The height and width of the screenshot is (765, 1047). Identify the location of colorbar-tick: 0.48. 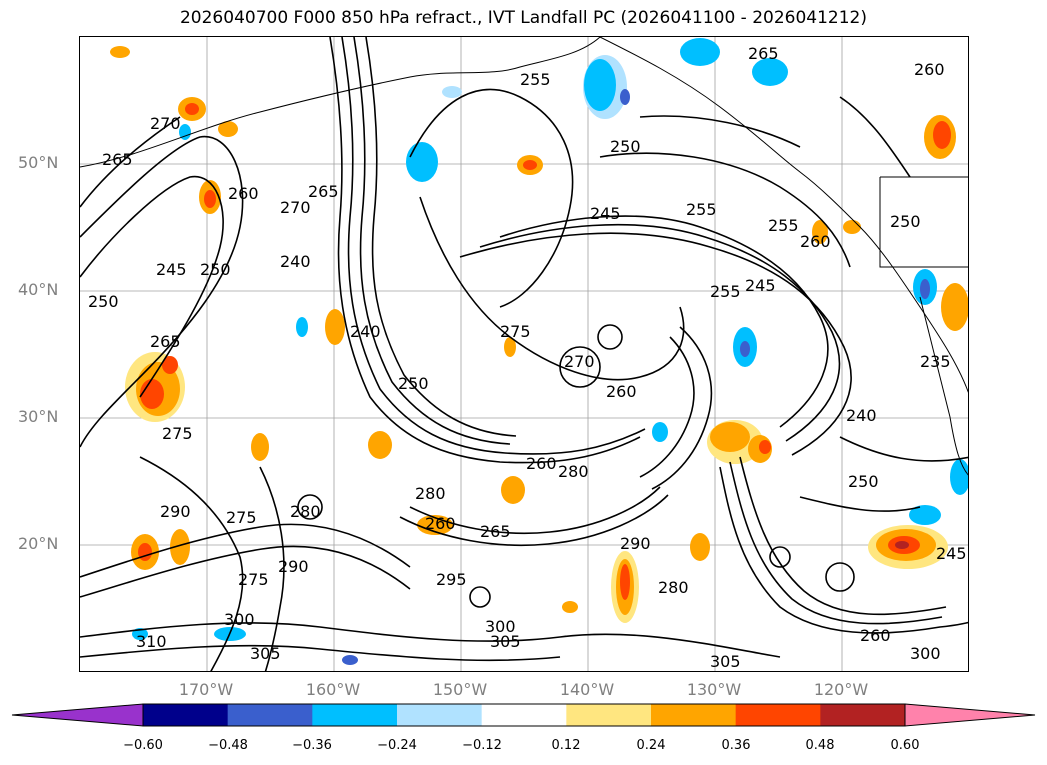
(820, 745).